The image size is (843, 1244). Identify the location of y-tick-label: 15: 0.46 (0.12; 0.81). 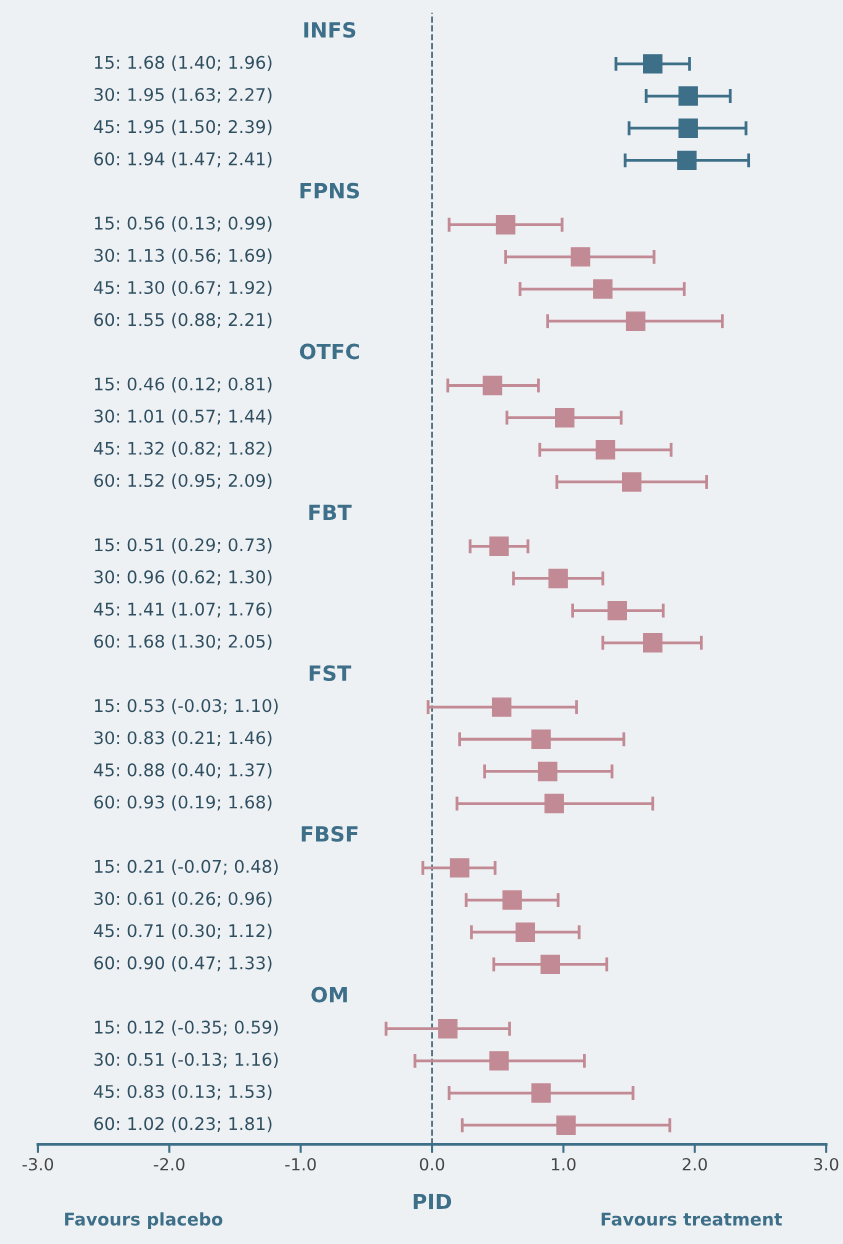
(183, 385).